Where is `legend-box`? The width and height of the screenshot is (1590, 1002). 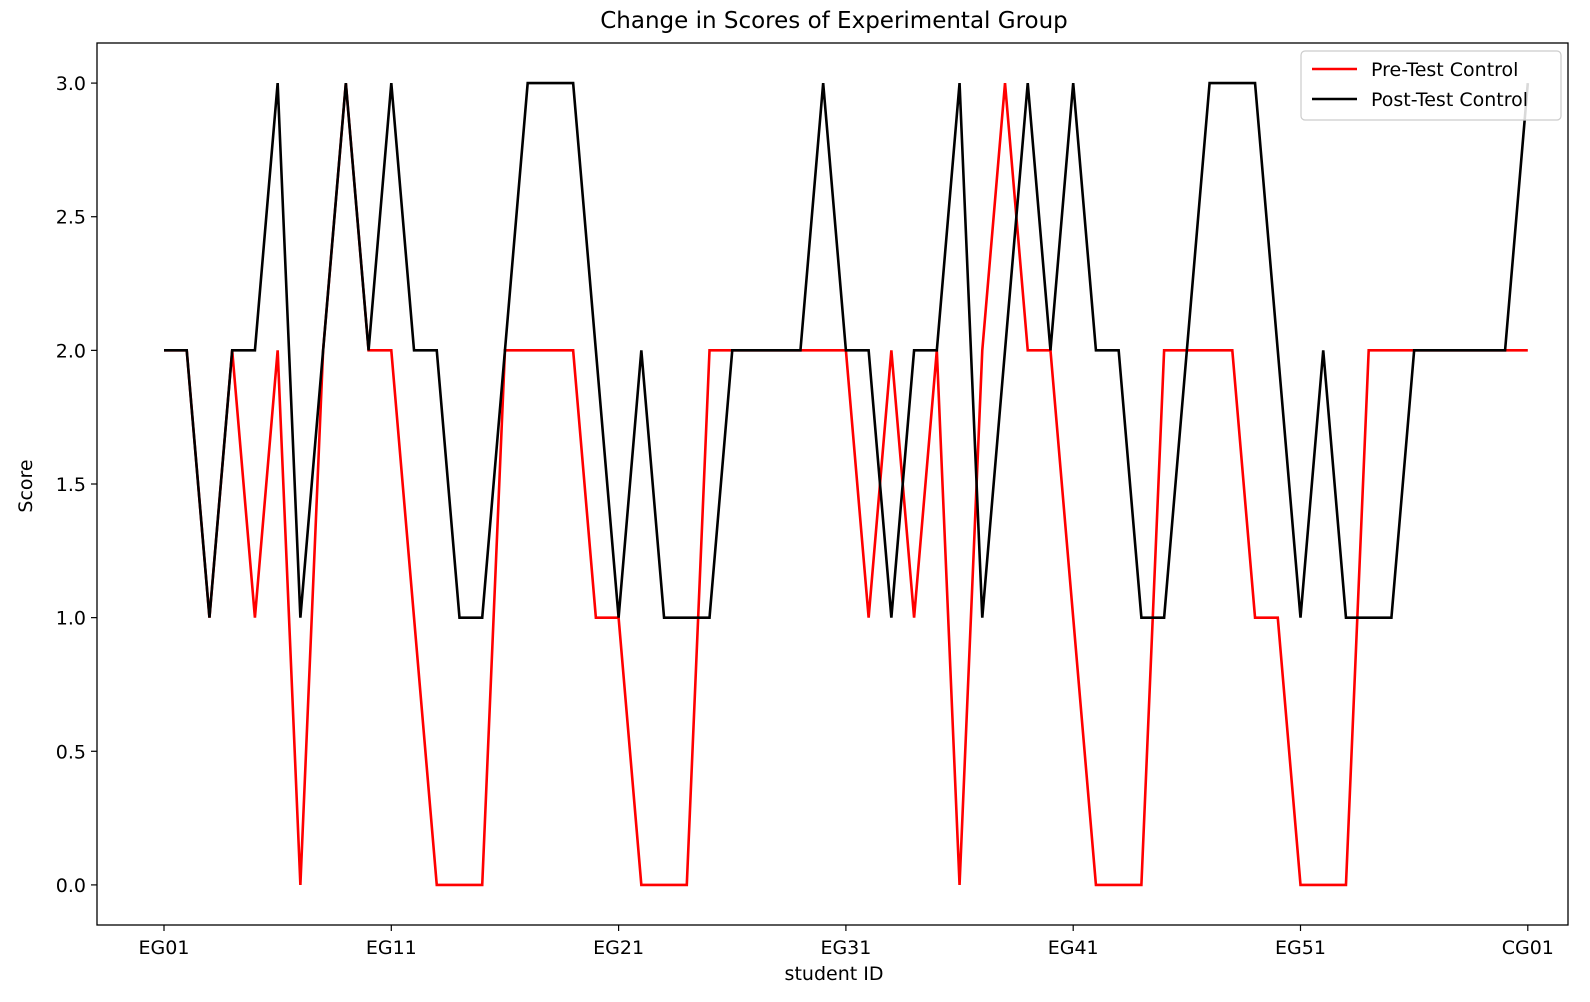 legend-box is located at coordinates (1431, 85).